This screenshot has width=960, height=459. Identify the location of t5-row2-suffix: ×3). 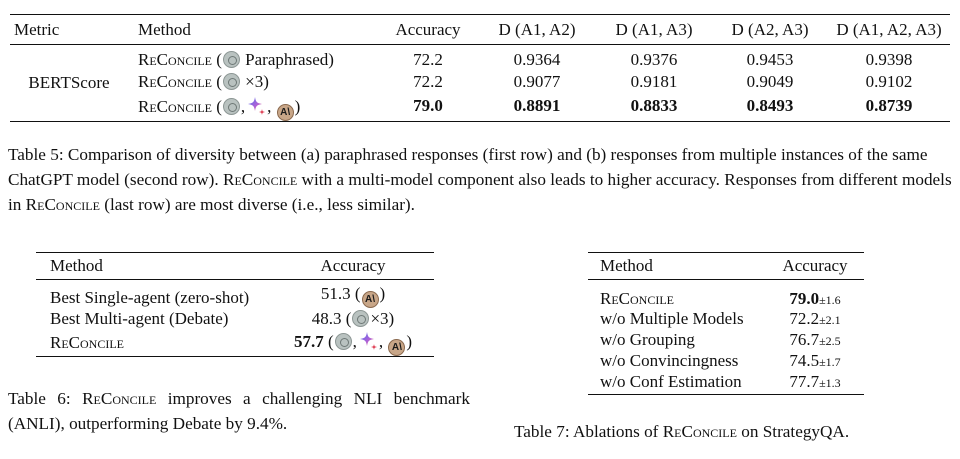
(257, 81).